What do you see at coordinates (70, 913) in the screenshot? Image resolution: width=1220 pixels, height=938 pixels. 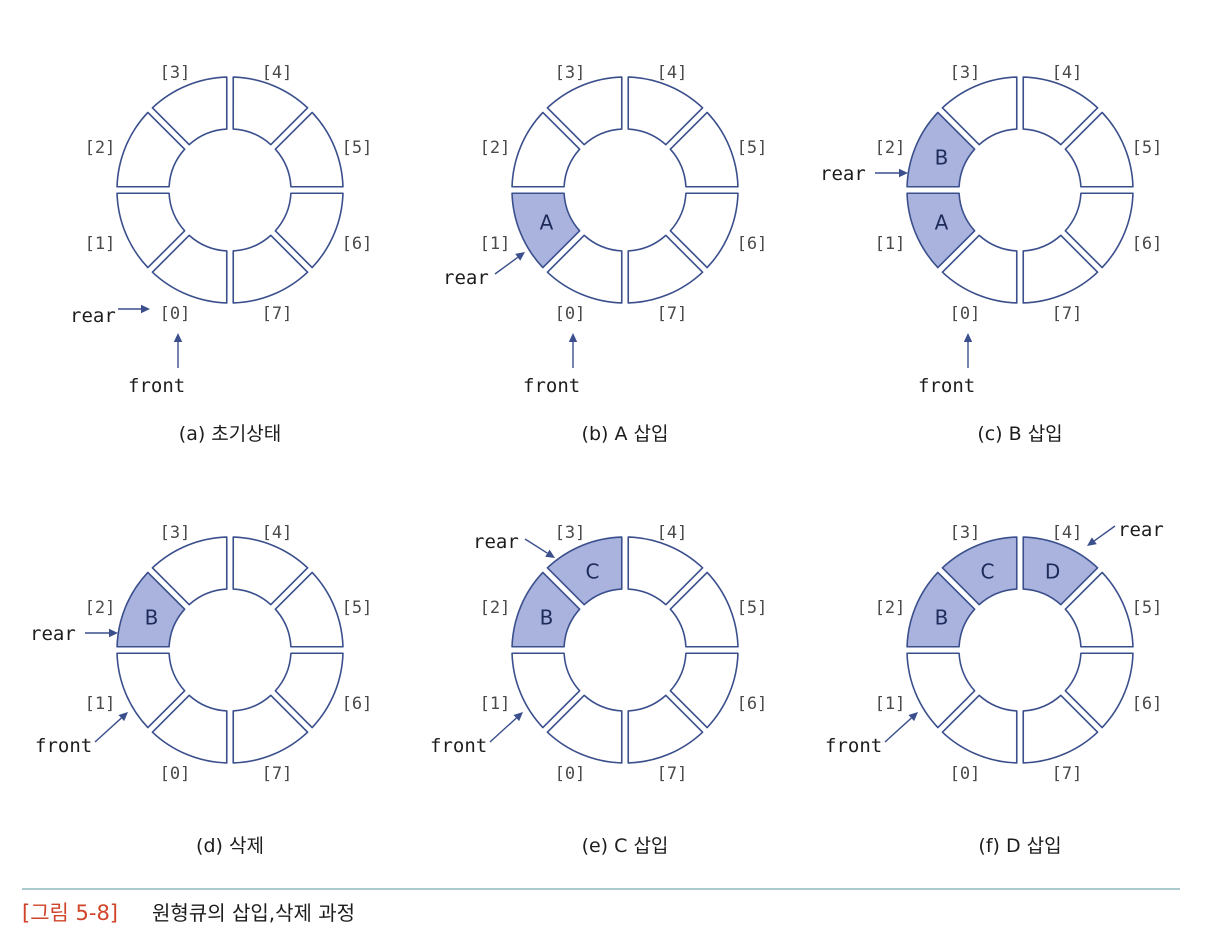 I see `figure-number: [그림 5-8]` at bounding box center [70, 913].